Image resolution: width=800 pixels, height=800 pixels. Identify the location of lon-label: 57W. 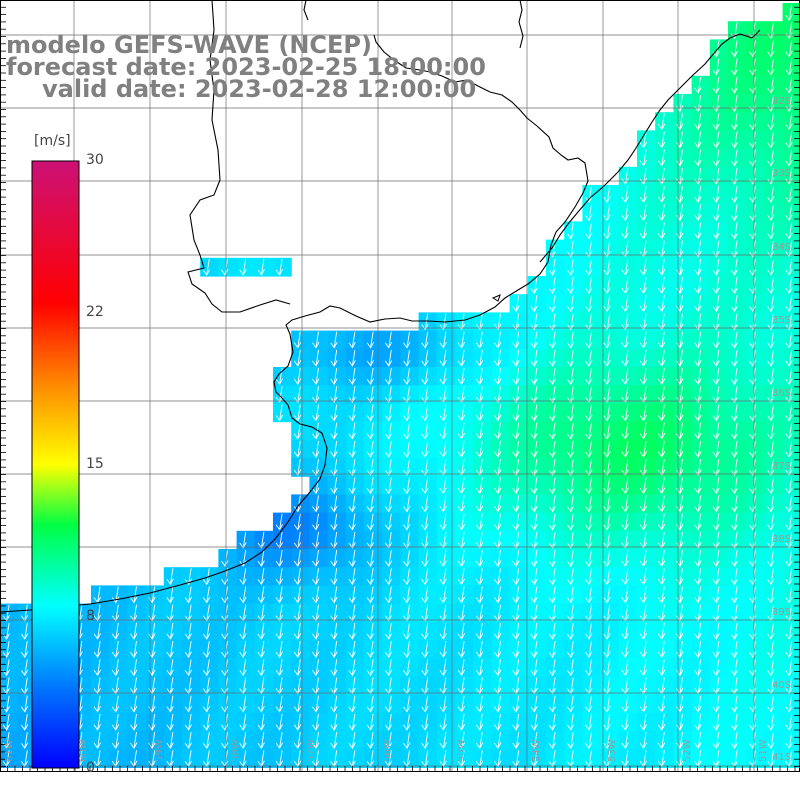
(311, 750).